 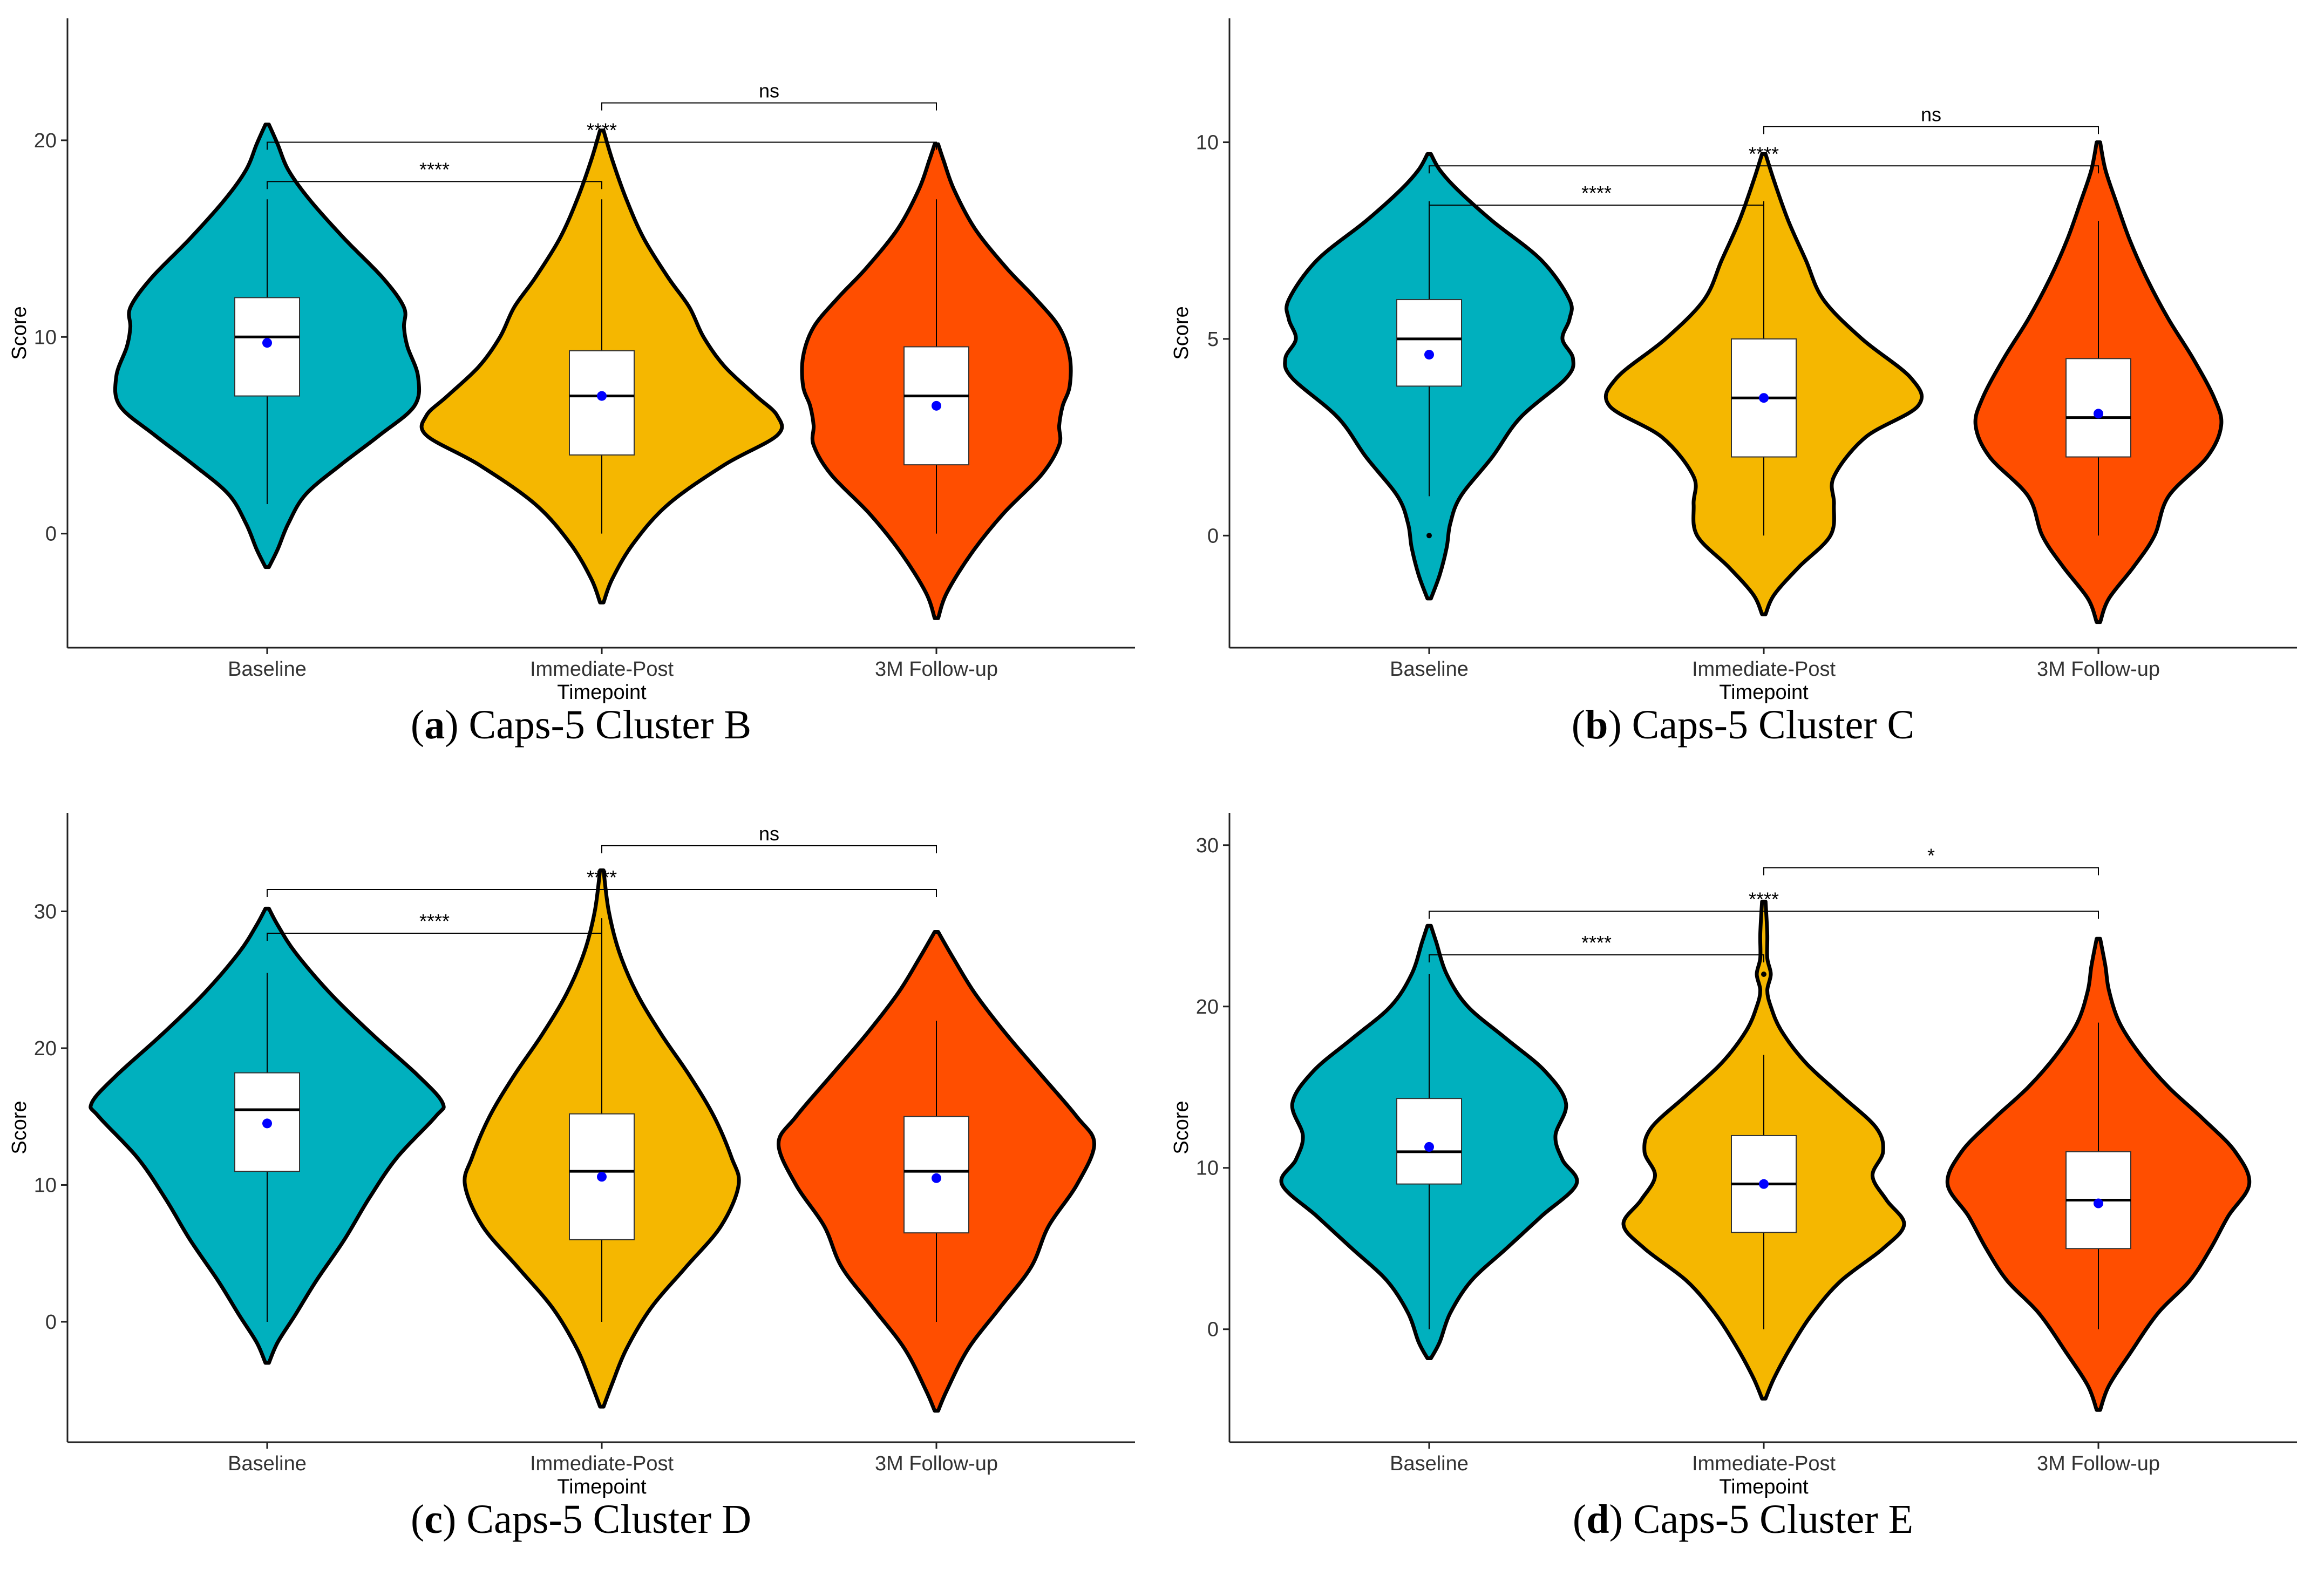 What do you see at coordinates (1931, 856) in the screenshot?
I see `significance-label: *` at bounding box center [1931, 856].